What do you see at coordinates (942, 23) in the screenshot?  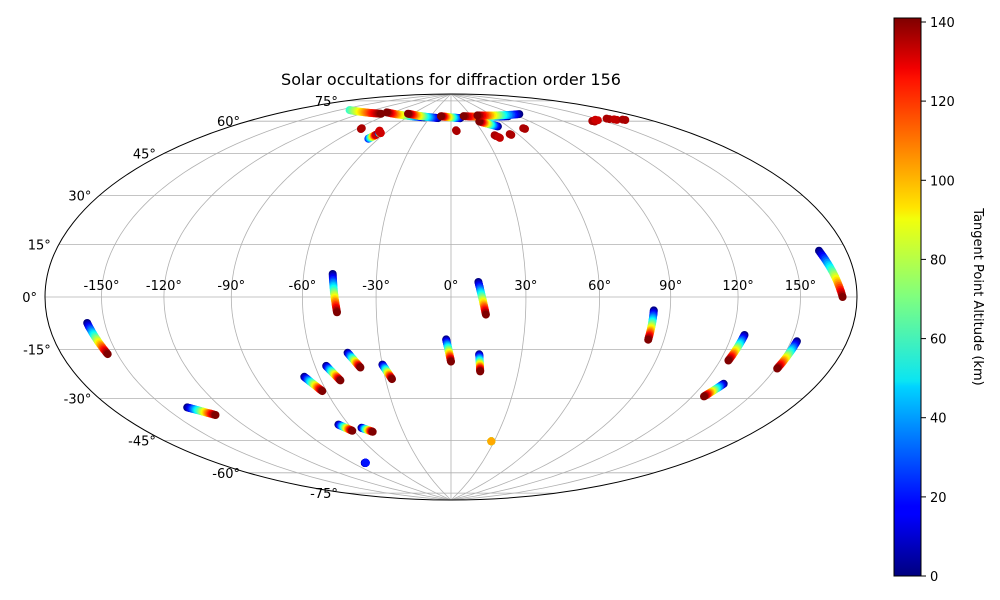 I see `colorbar-tick-label: 140` at bounding box center [942, 23].